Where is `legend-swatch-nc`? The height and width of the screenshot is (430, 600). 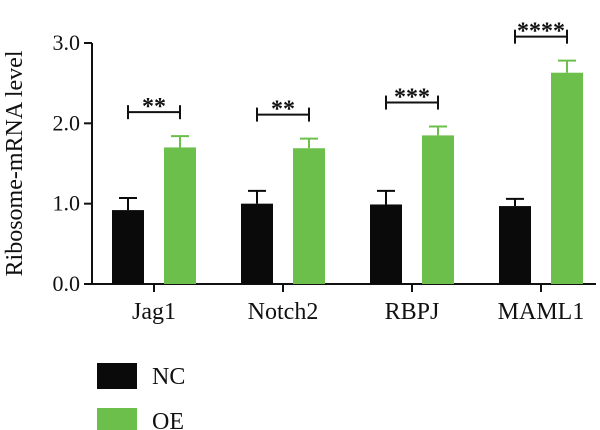
legend-swatch-nc is located at coordinates (117, 376).